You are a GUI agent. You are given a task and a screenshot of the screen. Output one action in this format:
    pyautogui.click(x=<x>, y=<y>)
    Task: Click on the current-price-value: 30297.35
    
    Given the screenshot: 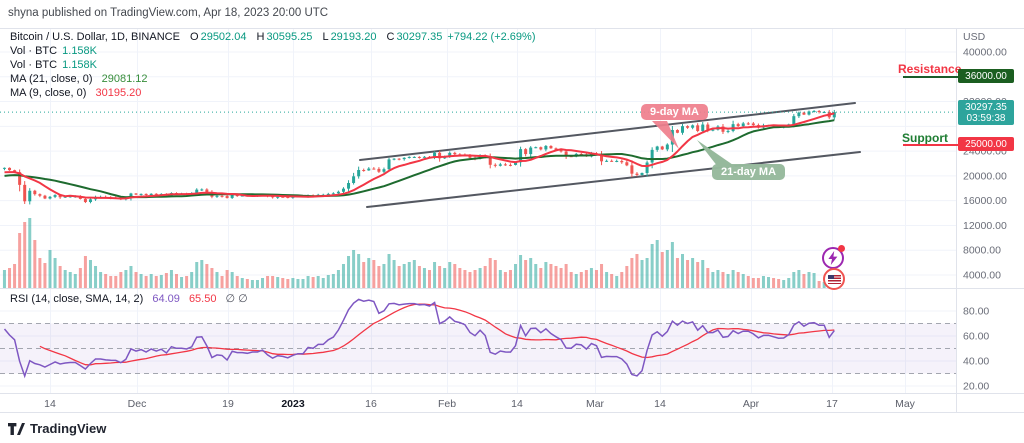 What is the action you would take?
    pyautogui.click(x=986, y=107)
    